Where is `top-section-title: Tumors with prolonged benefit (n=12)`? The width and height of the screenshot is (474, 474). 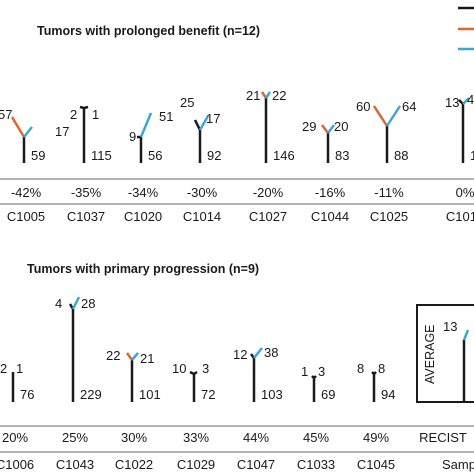
top-section-title: Tumors with prolonged benefit (n=12) is located at coordinates (148, 31).